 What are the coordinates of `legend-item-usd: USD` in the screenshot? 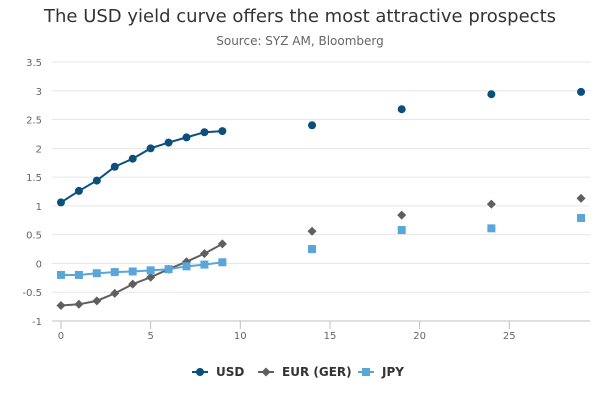 It's located at (218, 372).